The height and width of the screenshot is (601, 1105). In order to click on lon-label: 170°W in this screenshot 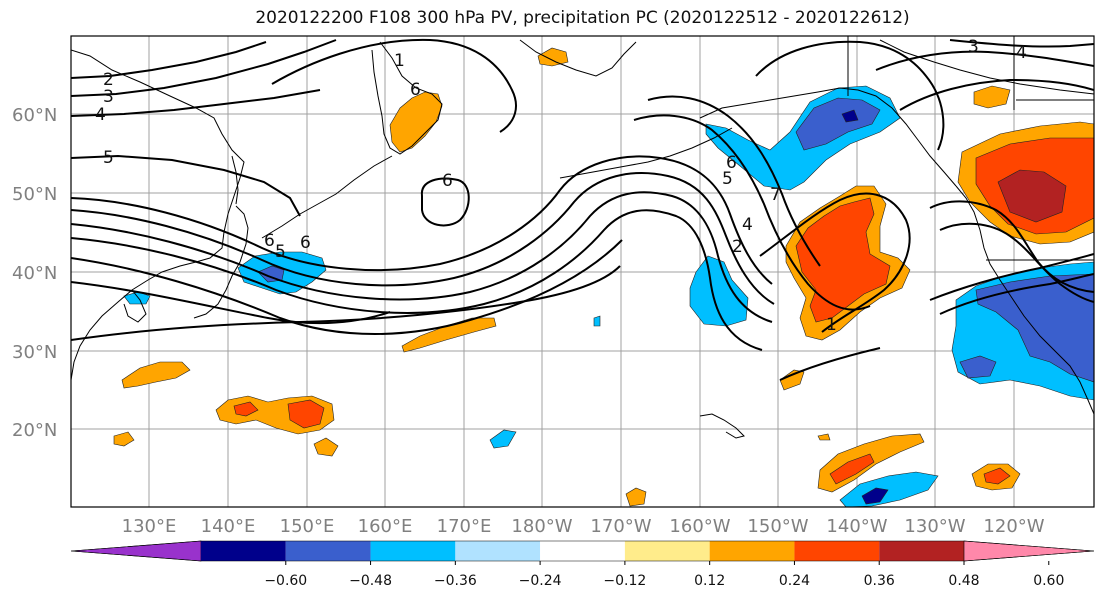, I will do `click(620, 526)`.